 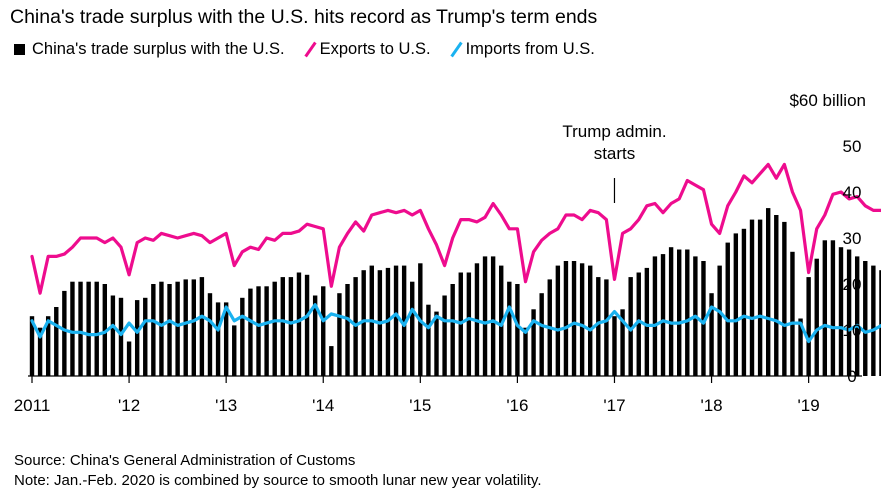 I want to click on x-tick-label: '19, so click(x=809, y=405).